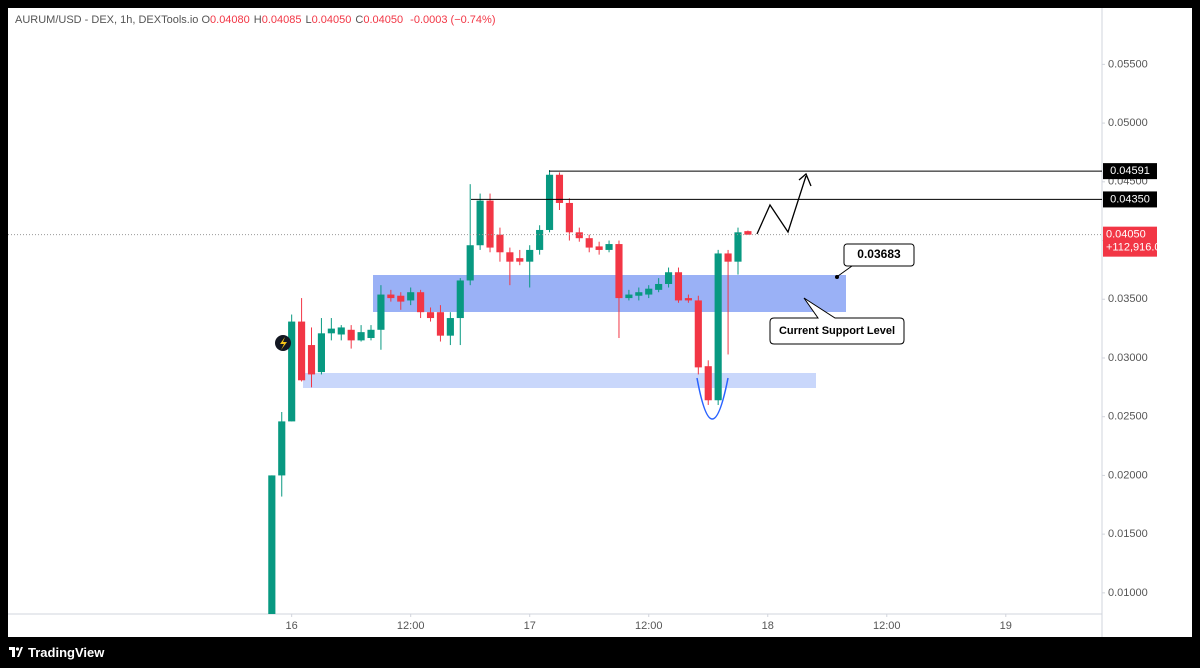 The height and width of the screenshot is (668, 1200). What do you see at coordinates (308, 20) in the screenshot?
I see `ohlc-label: L` at bounding box center [308, 20].